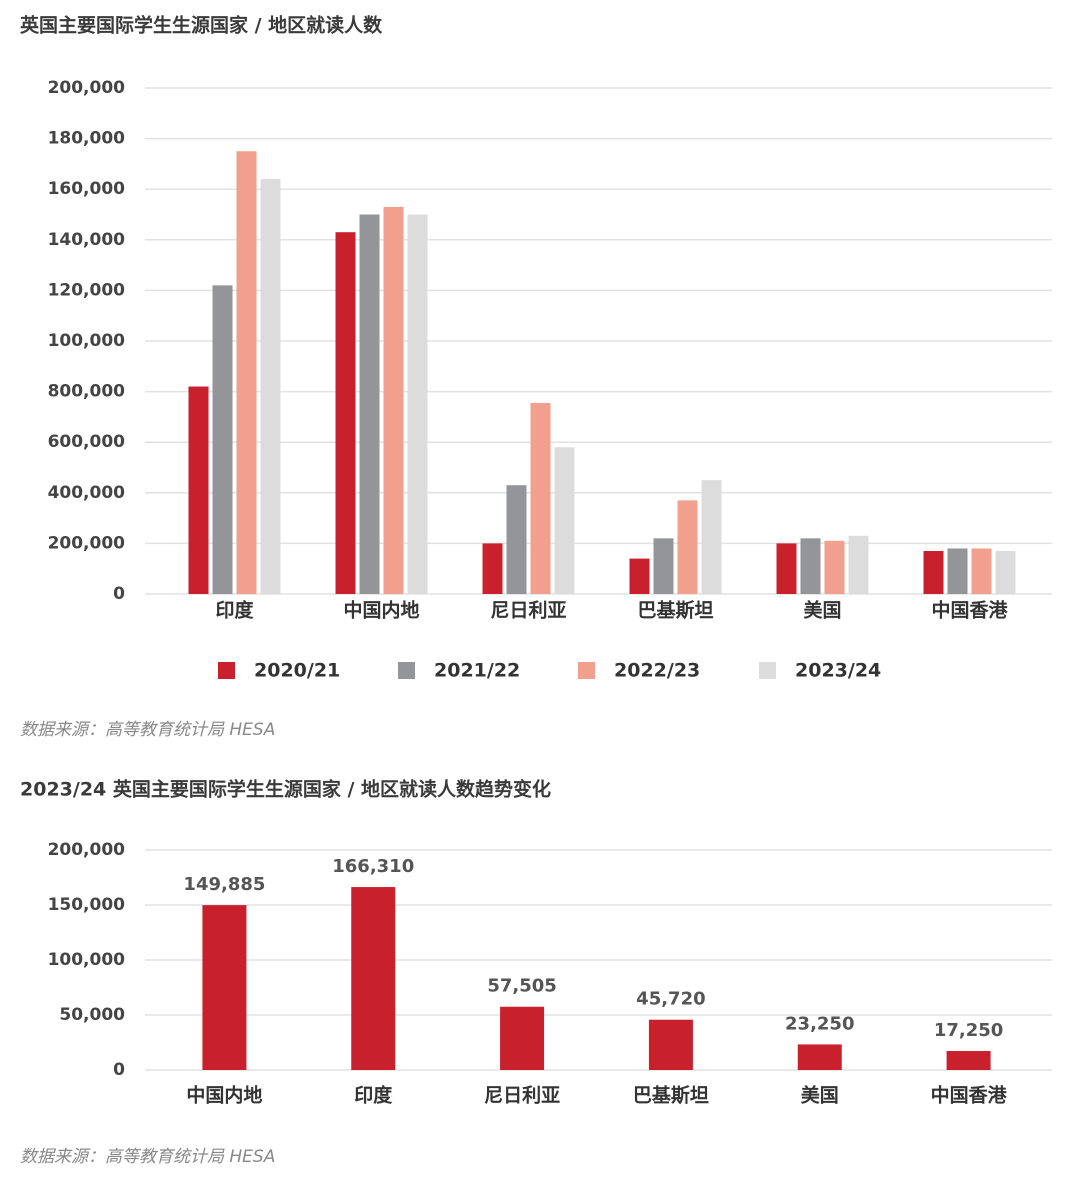 Image resolution: width=1080 pixels, height=1191 pixels. What do you see at coordinates (819, 1023) in the screenshot?
I see `value-label: 23,250` at bounding box center [819, 1023].